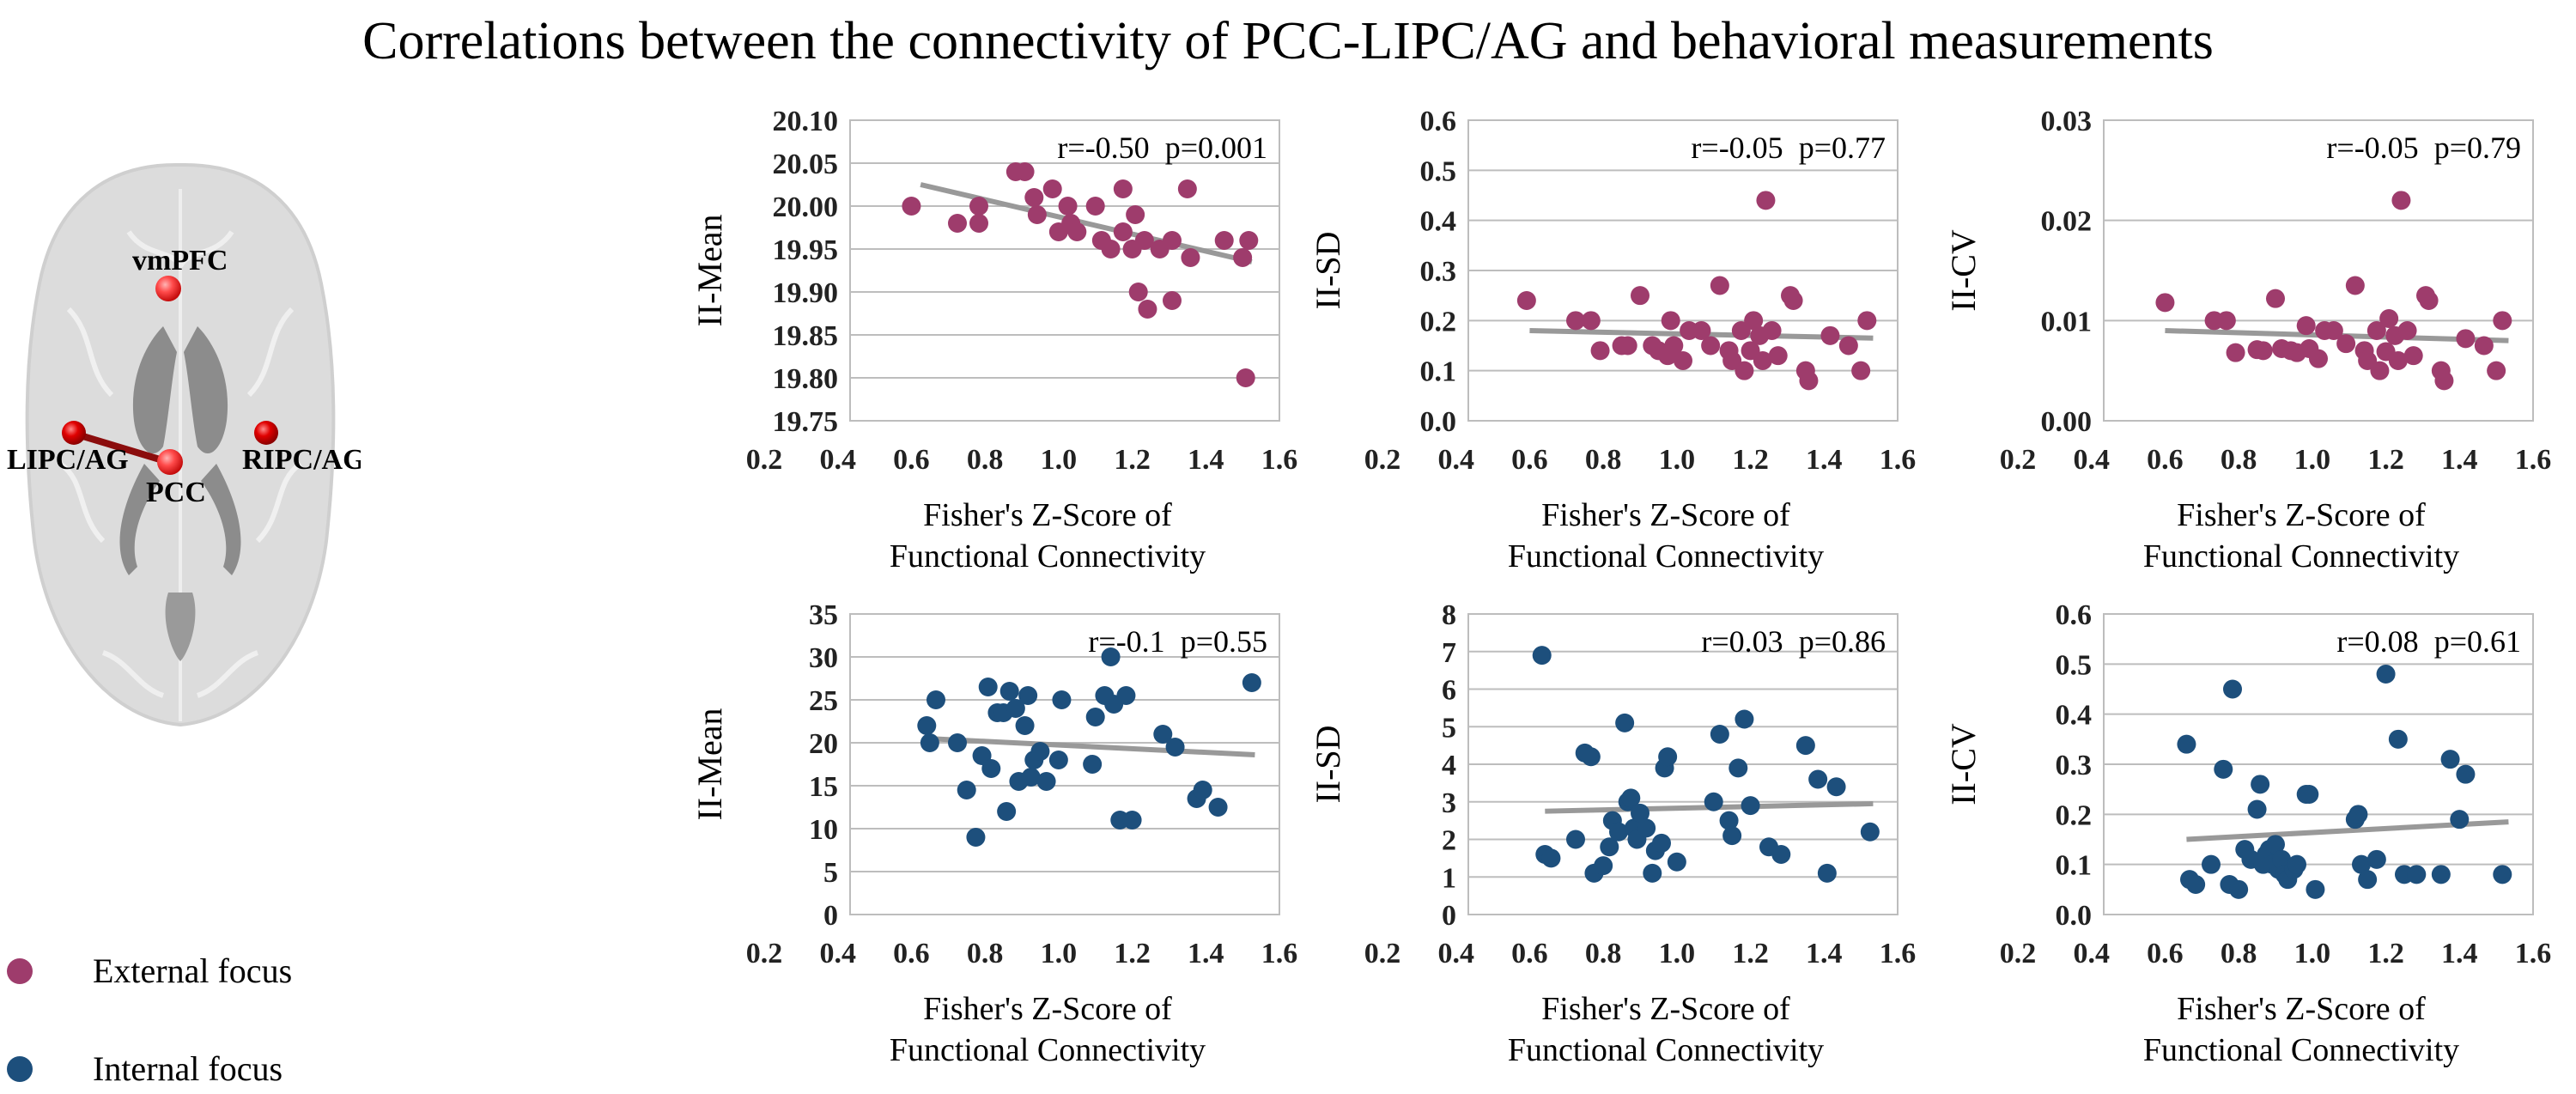 Image resolution: width=2576 pixels, height=1094 pixels. What do you see at coordinates (2075, 716) in the screenshot?
I see `y-tick-label: 0.4` at bounding box center [2075, 716].